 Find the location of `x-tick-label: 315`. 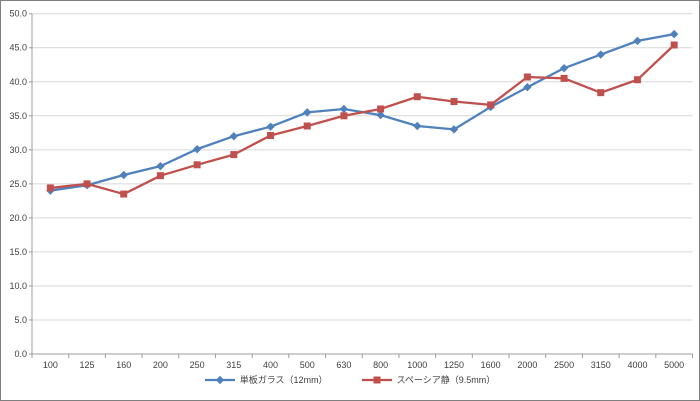

x-tick-label: 315 is located at coordinates (233, 365).